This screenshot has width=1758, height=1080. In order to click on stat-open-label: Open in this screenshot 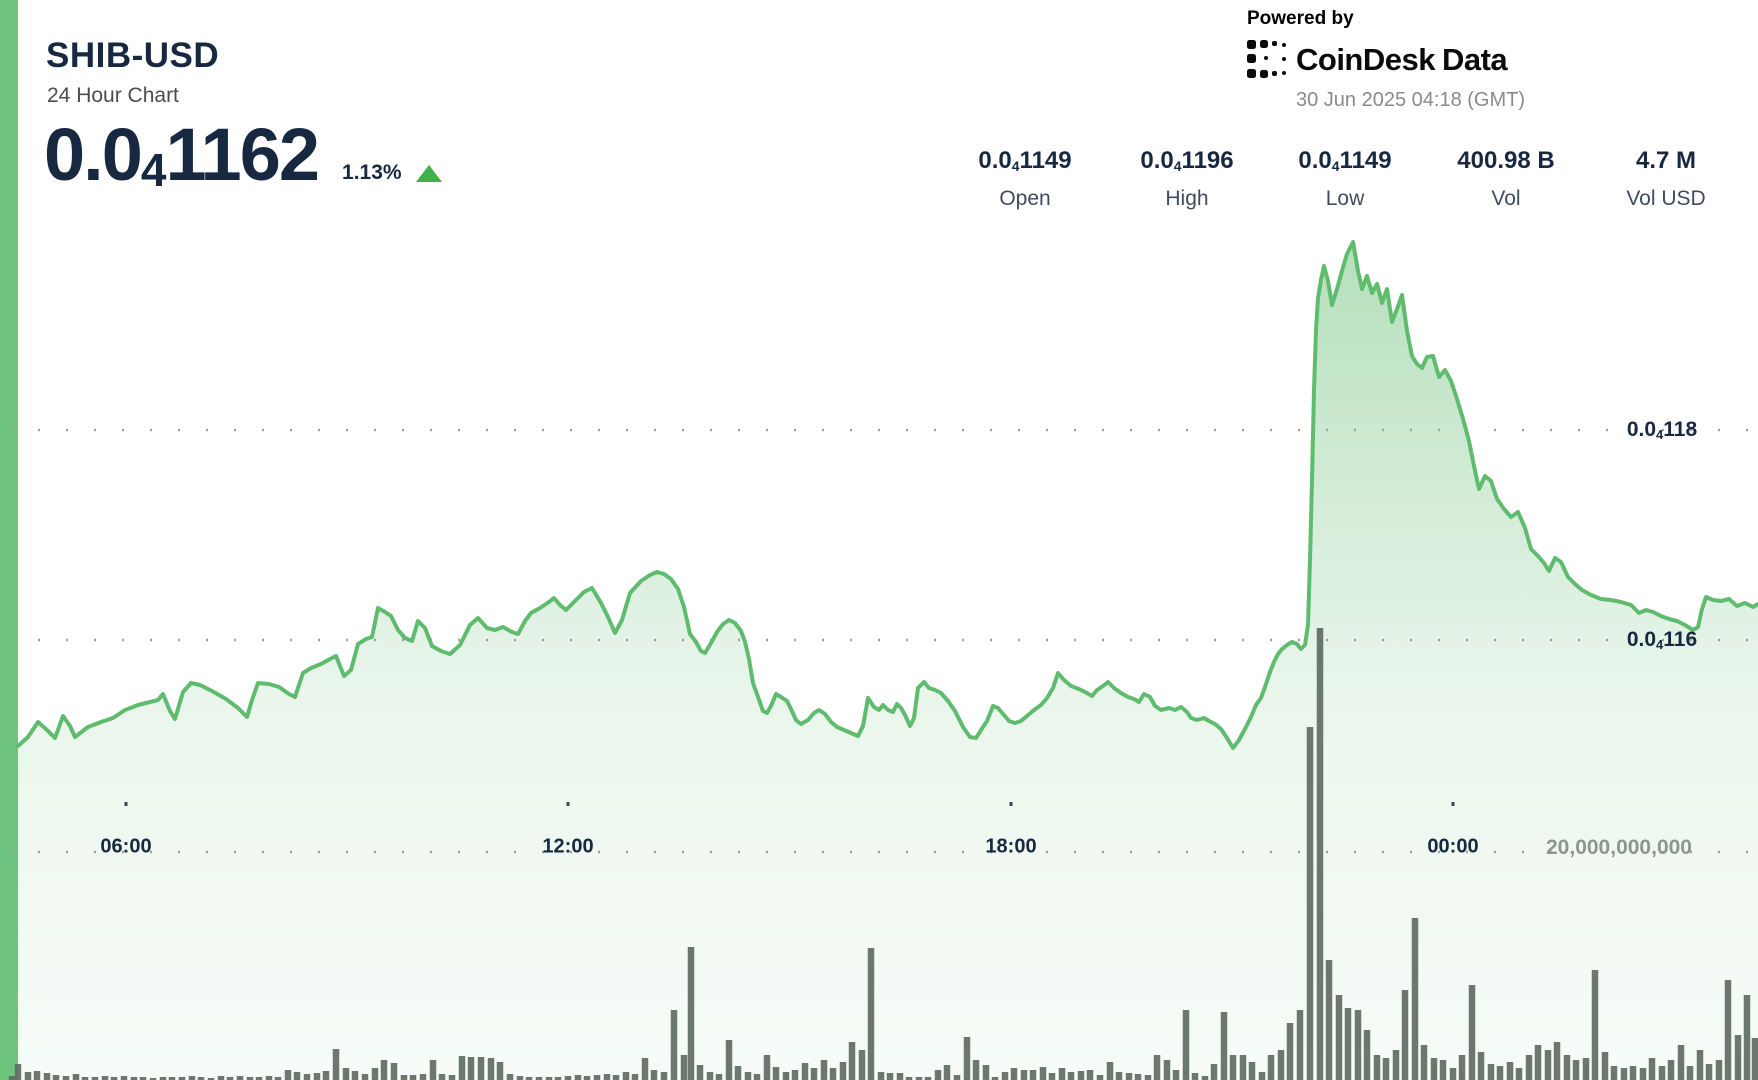, I will do `click(1025, 198)`.